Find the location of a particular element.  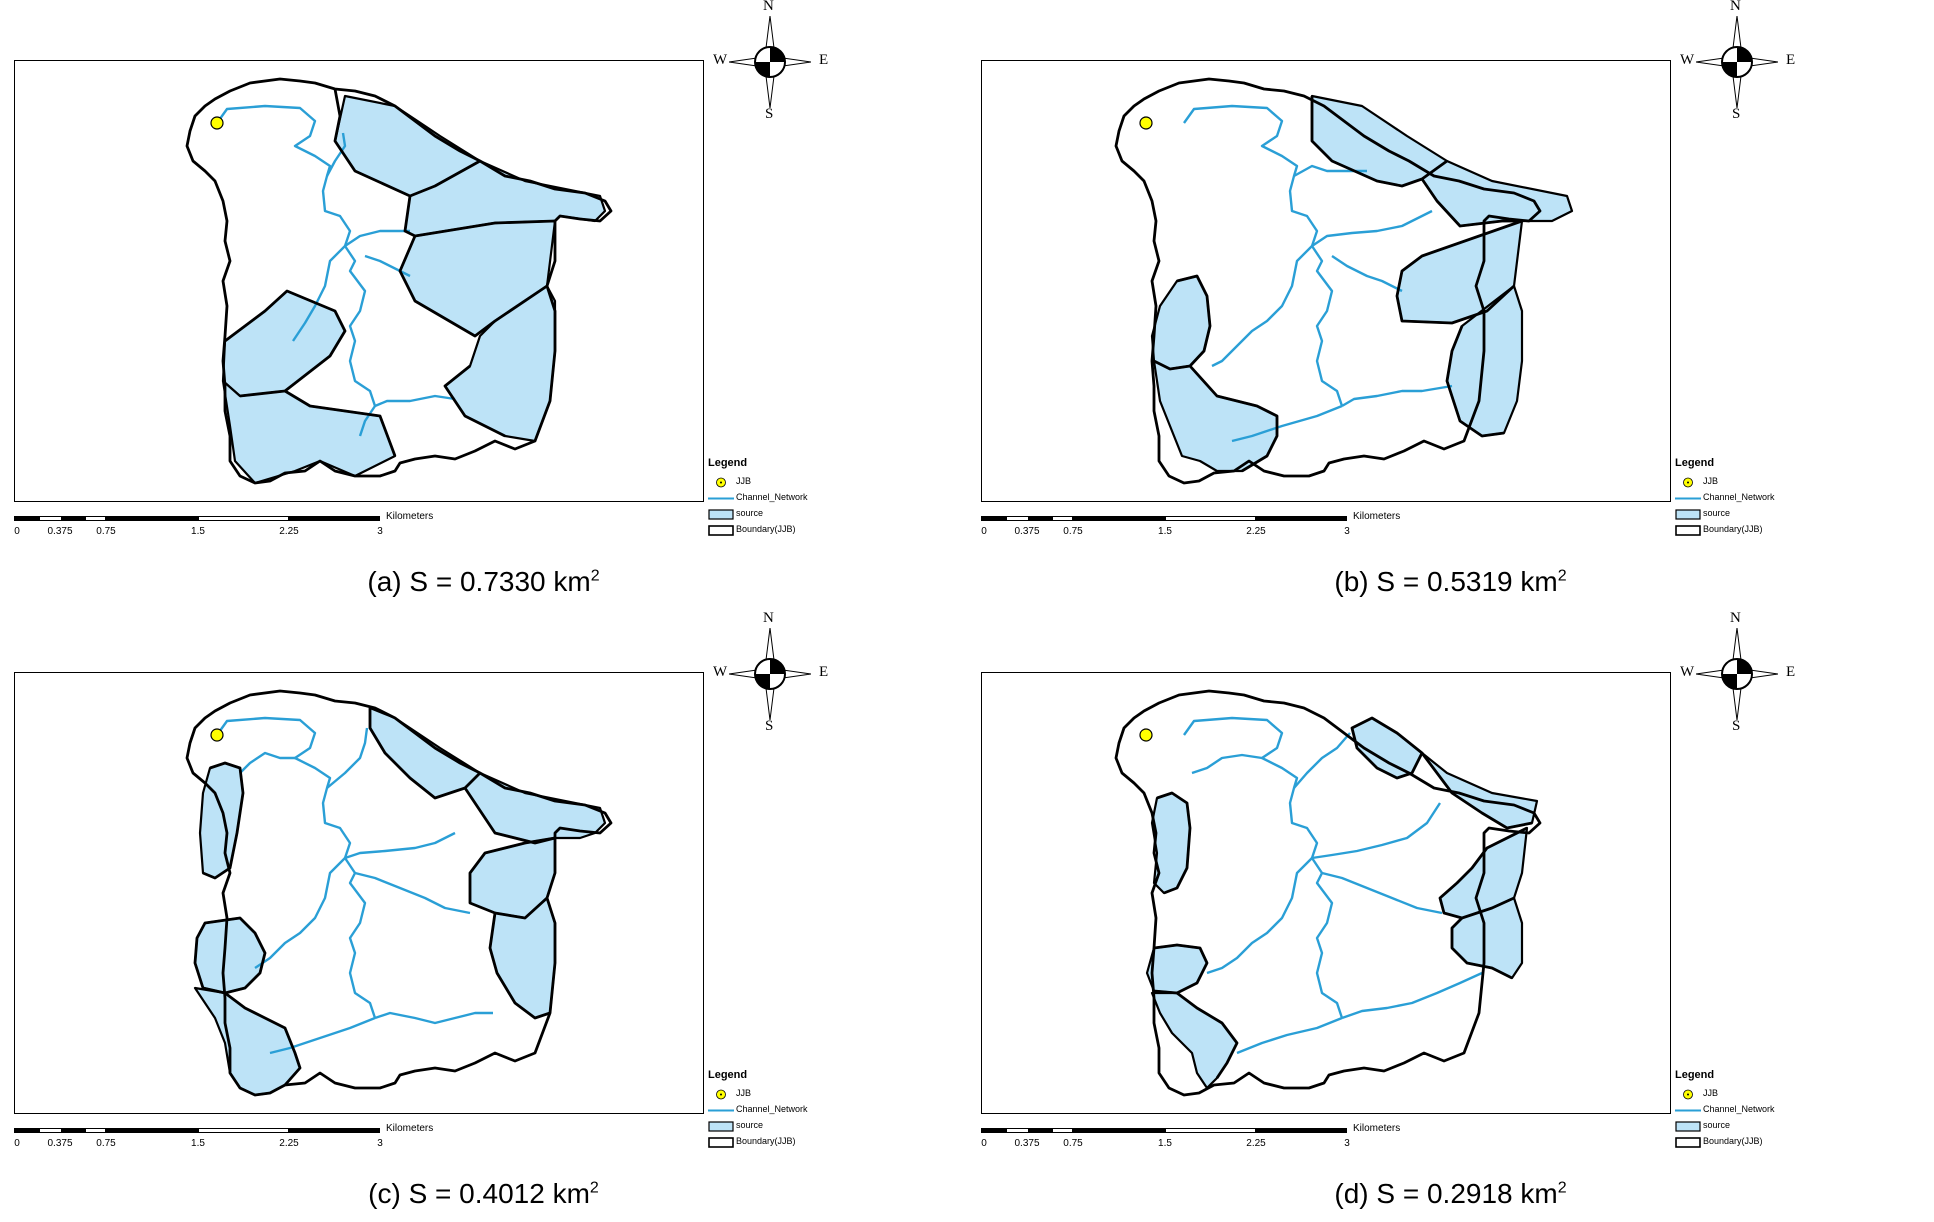

source-areas is located at coordinates (414, 289).